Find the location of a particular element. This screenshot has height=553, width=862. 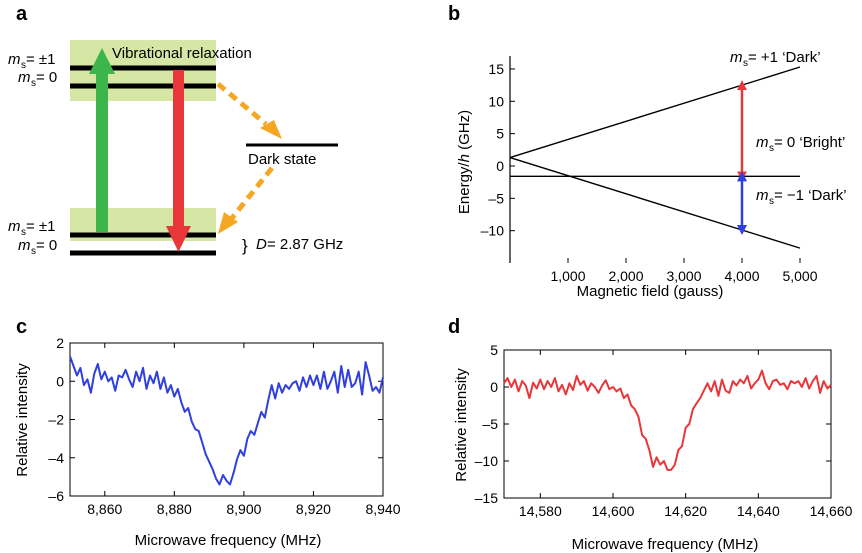

panel-d-y-axis-label: Relative intensity is located at coordinates (461, 425).